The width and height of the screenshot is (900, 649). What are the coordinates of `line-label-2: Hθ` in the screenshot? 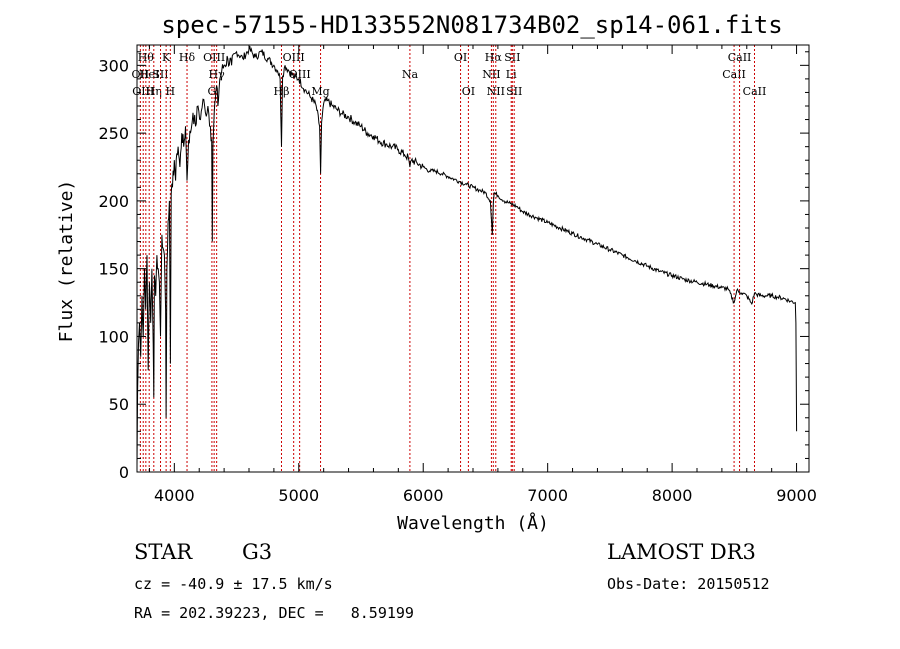 It's located at (146, 57).